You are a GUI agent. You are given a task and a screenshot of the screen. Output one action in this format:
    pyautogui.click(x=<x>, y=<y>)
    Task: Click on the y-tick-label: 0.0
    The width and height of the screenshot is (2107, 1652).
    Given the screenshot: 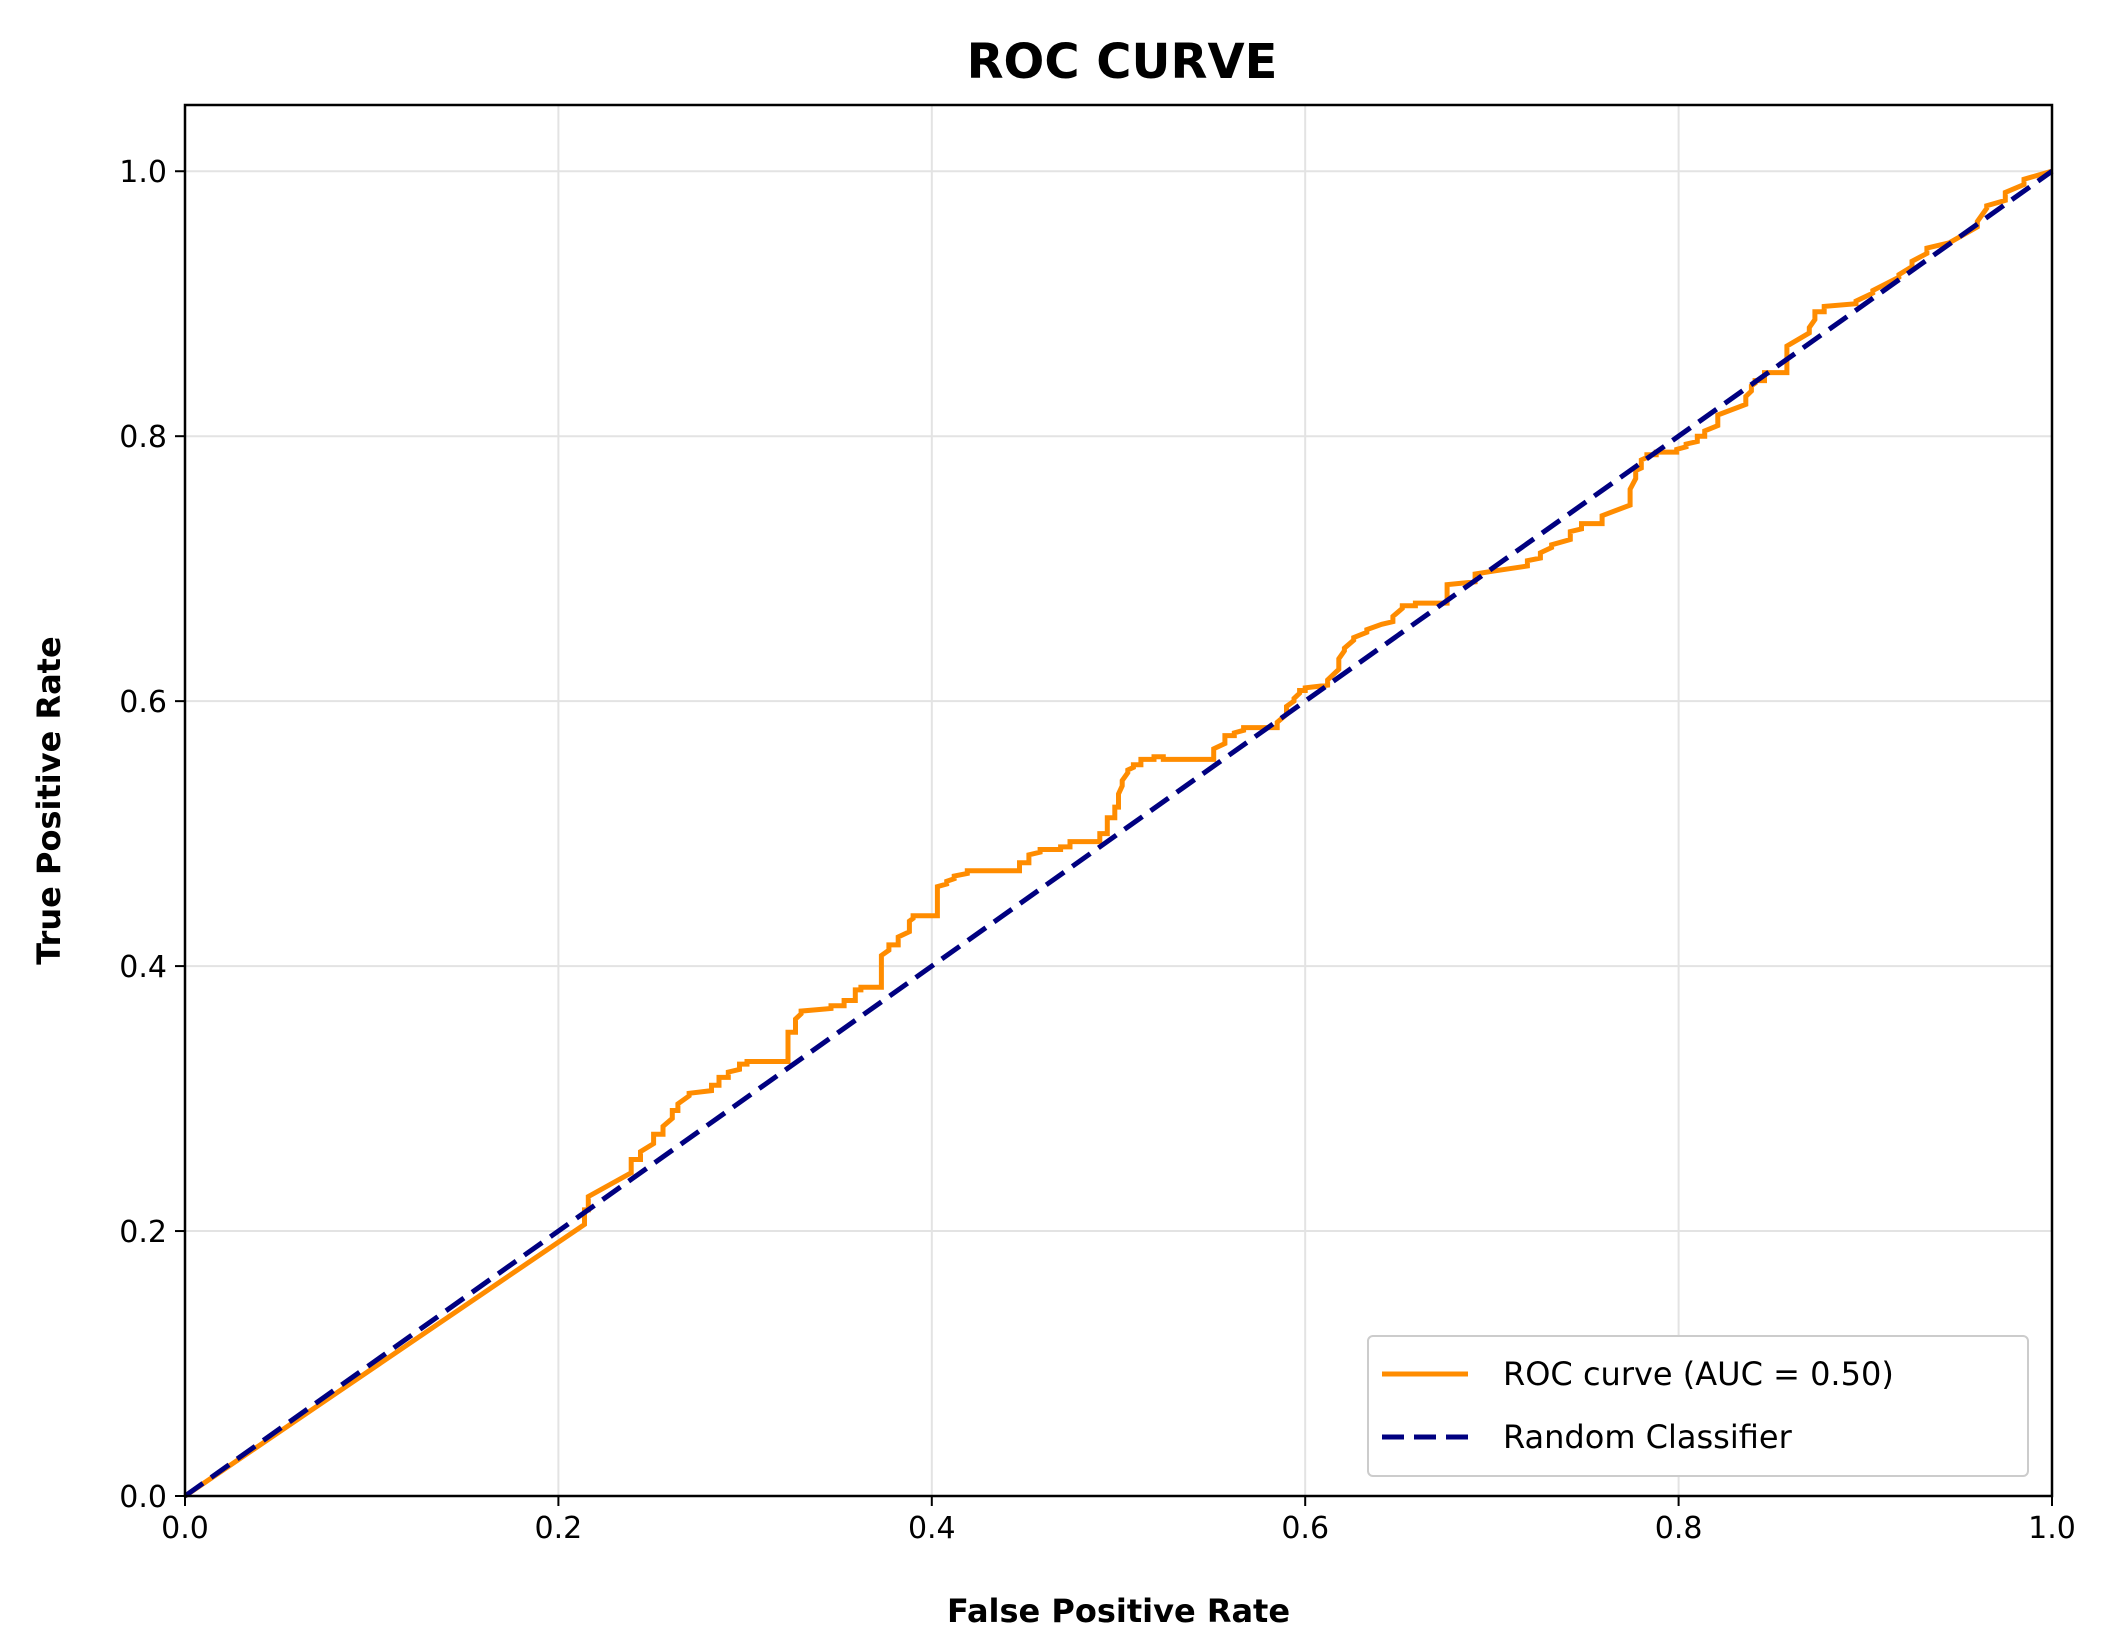 What is the action you would take?
    pyautogui.click(x=143, y=1497)
    